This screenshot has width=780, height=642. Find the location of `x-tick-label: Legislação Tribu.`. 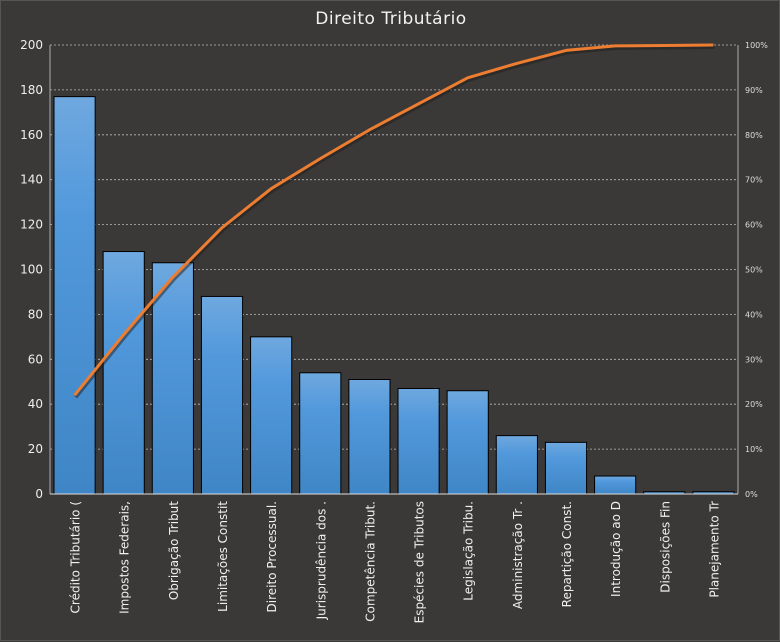

x-tick-label: Legislação Tribu. is located at coordinates (469, 551).